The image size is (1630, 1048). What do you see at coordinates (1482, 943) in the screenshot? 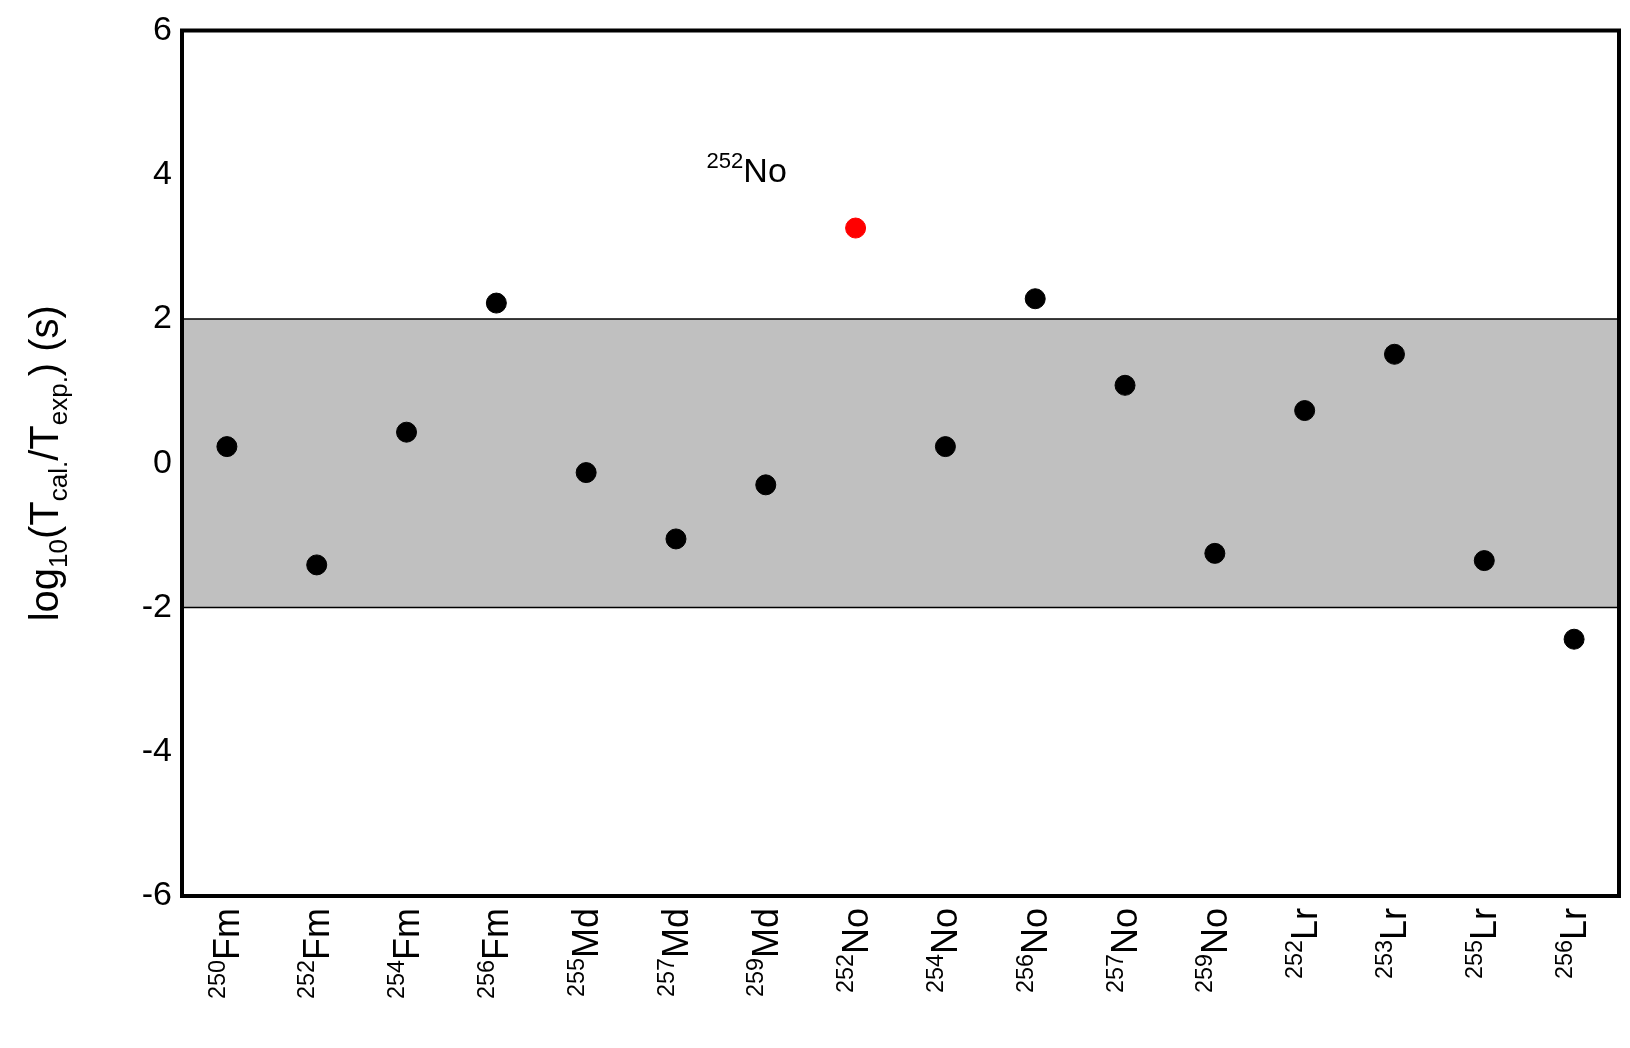
I see `x-tick-label: 255Lr` at bounding box center [1482, 943].